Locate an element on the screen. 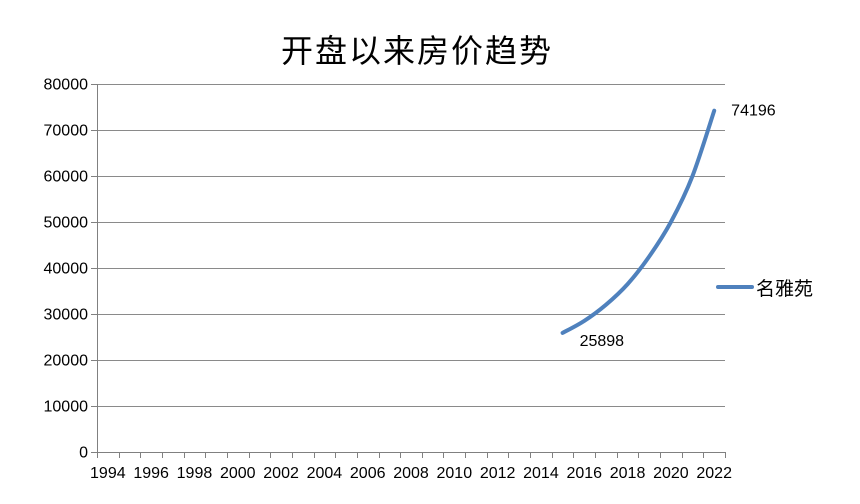  x-axis-tick-label: 2016 is located at coordinates (584, 473).